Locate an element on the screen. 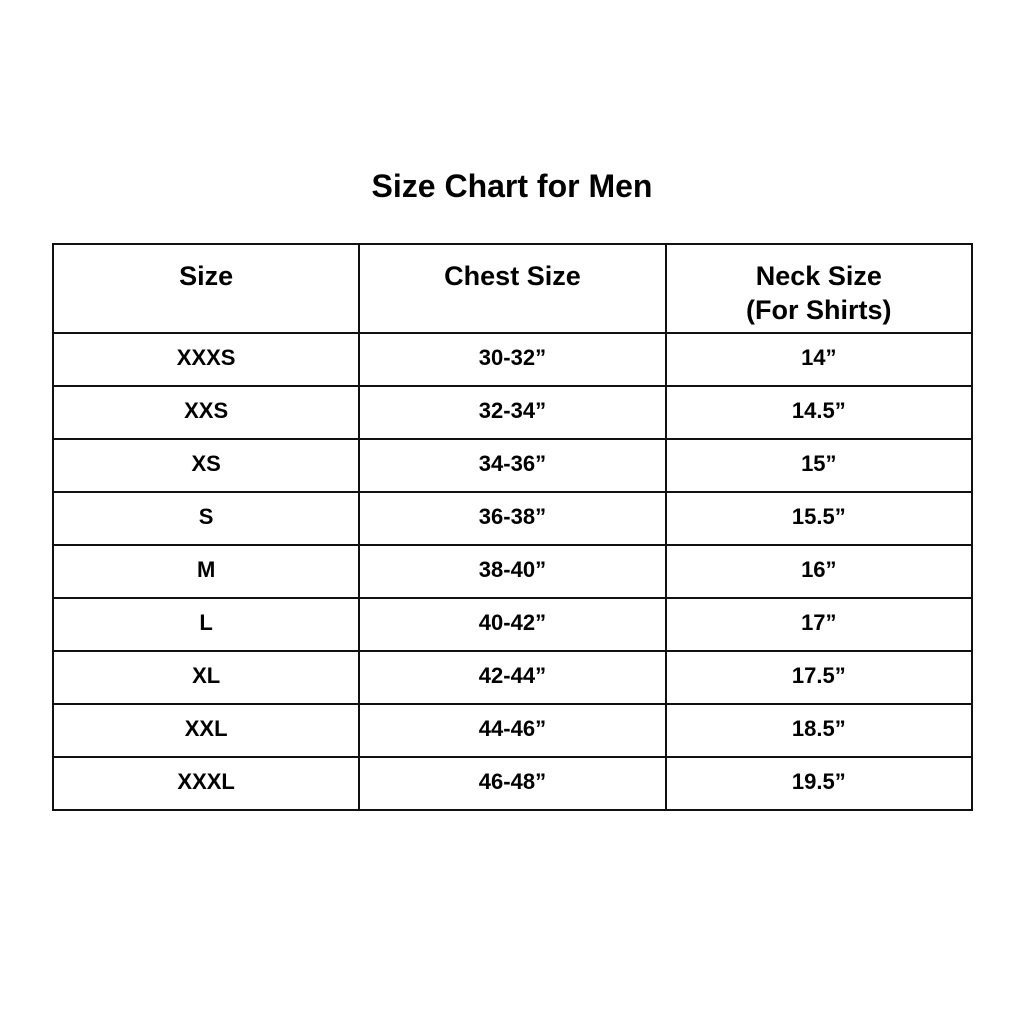 This screenshot has height=1024, width=1024. cell-chest: 46-48” is located at coordinates (512, 783).